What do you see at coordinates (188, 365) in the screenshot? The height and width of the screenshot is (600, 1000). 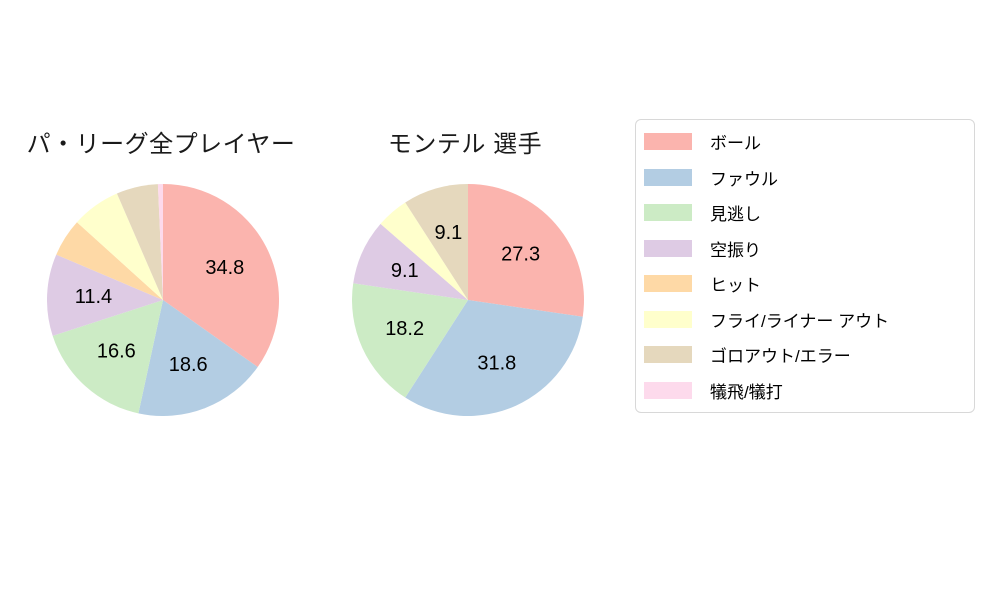 I see `pie-value-label: 18.6` at bounding box center [188, 365].